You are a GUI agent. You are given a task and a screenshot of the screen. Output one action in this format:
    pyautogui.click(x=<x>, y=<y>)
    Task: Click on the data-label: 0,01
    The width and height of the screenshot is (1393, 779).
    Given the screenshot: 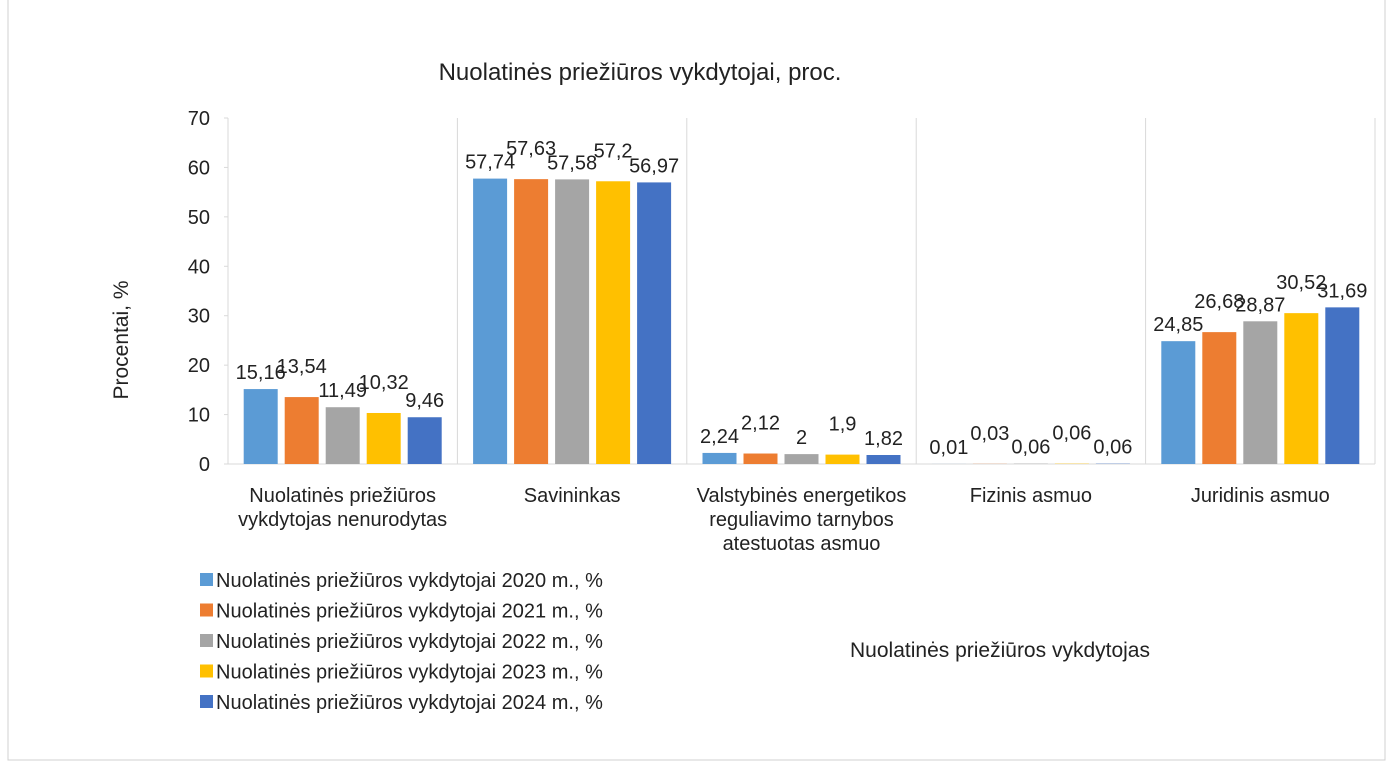 What is the action you would take?
    pyautogui.click(x=948, y=448)
    